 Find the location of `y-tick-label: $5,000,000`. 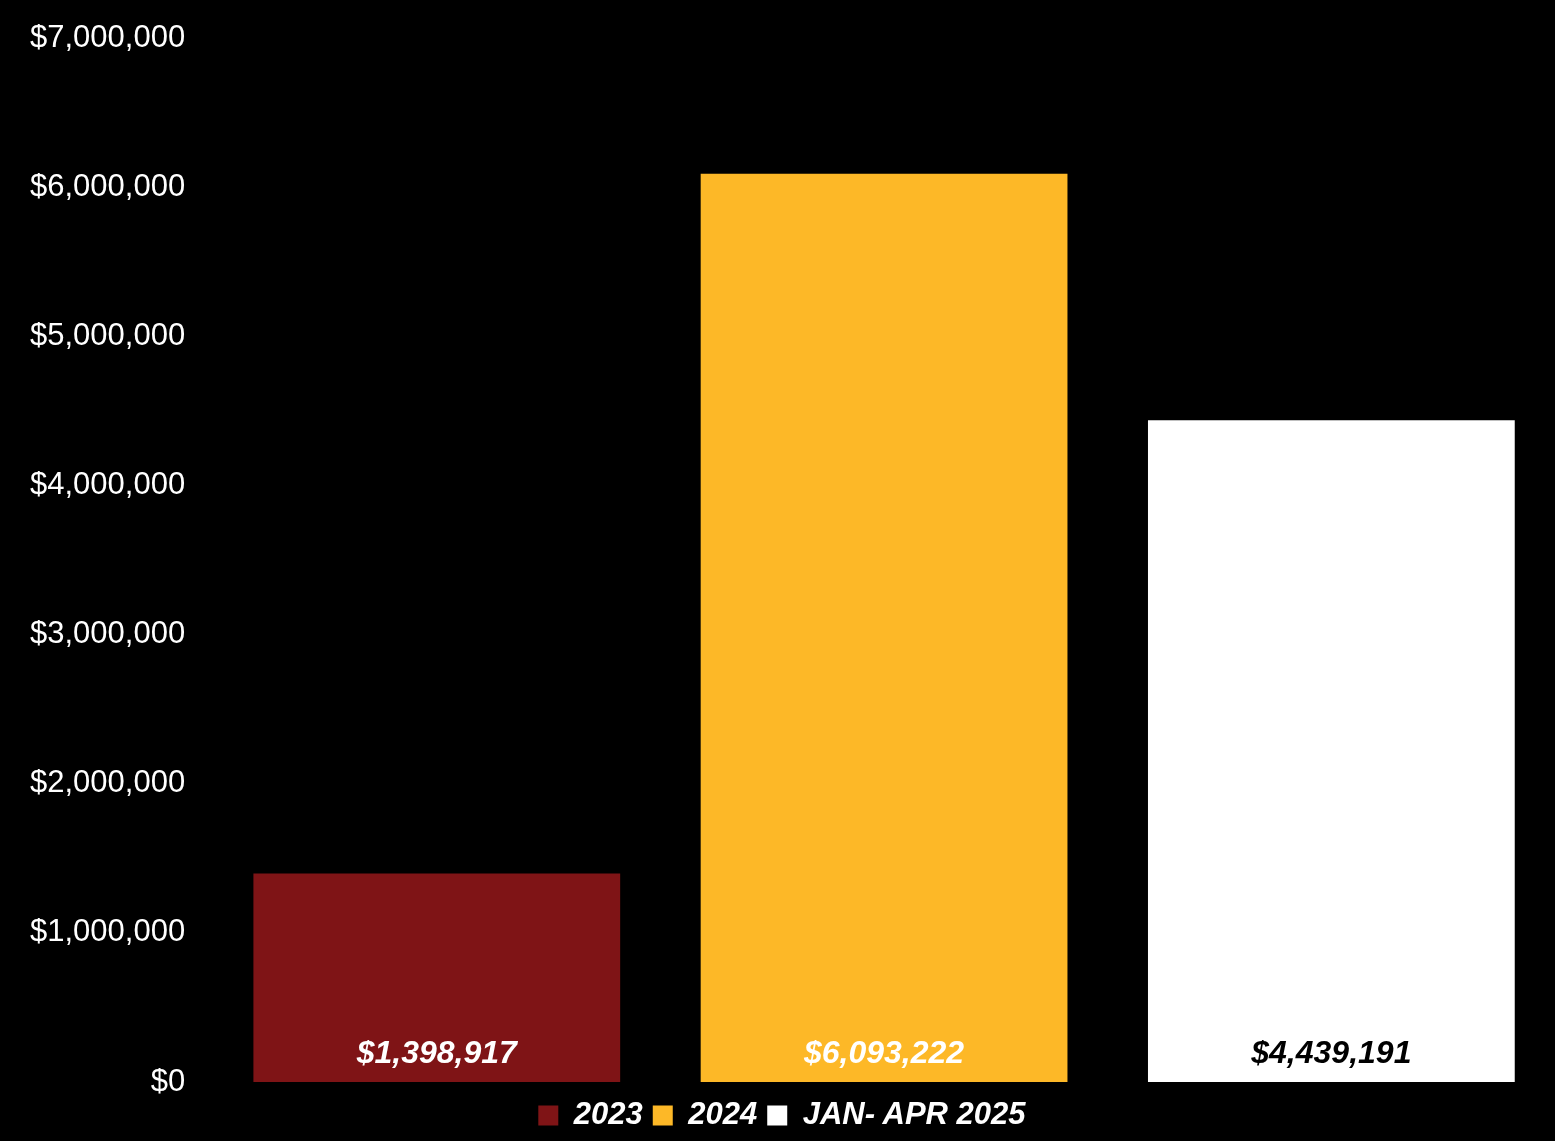

y-tick-label: $5,000,000 is located at coordinates (108, 335).